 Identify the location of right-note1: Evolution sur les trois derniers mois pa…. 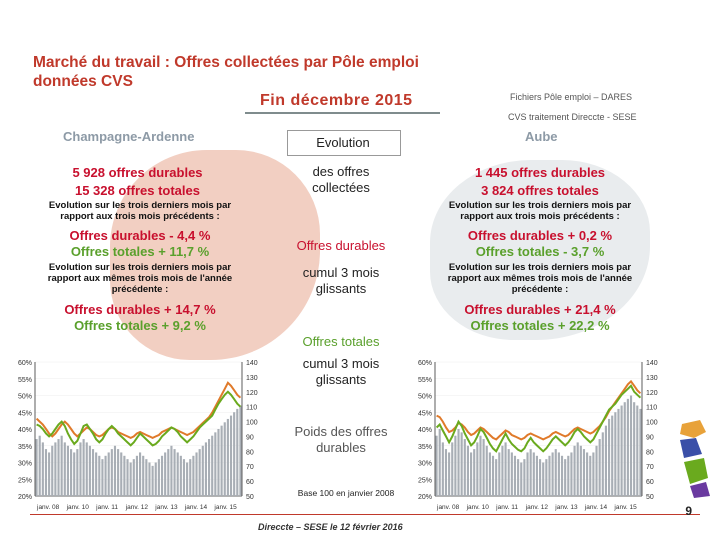
(540, 211).